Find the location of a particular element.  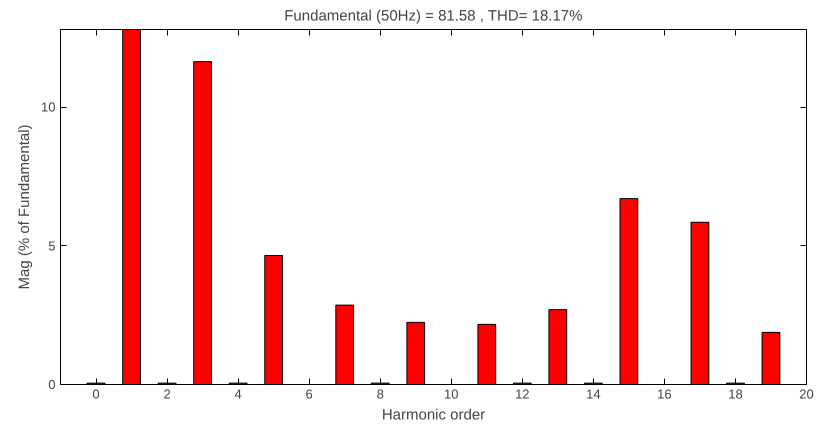

x-tick-label: 0 is located at coordinates (96, 394).